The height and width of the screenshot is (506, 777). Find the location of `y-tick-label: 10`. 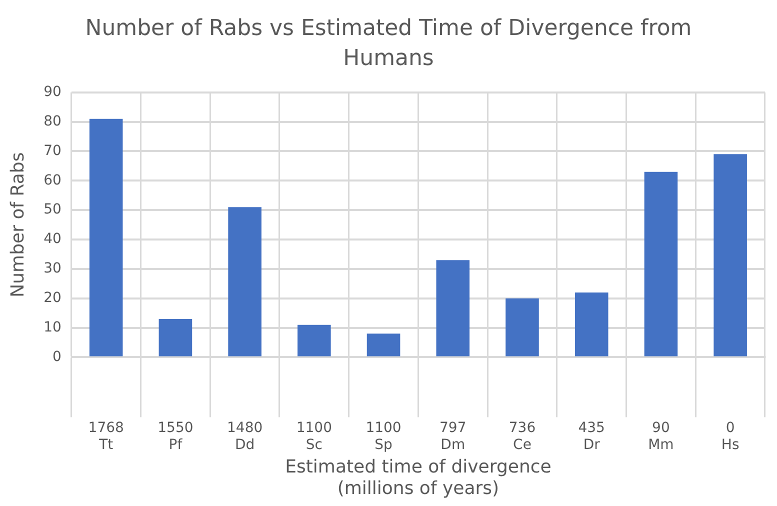

y-tick-label: 10 is located at coordinates (53, 327).